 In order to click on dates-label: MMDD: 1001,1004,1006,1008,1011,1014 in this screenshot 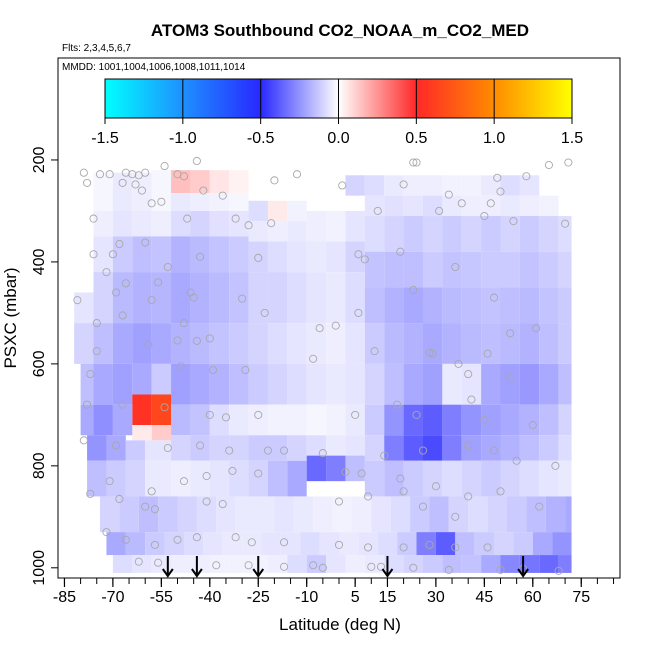, I will do `click(154, 67)`.